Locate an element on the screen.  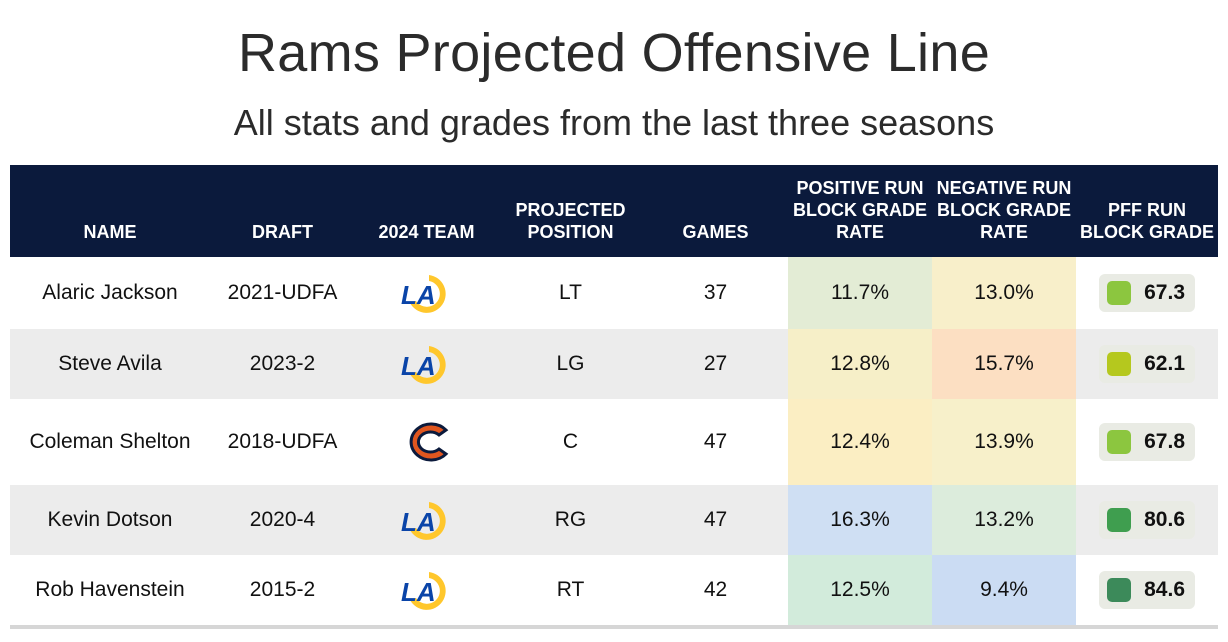
pff-grade-cell: 67.3 is located at coordinates (1147, 293).